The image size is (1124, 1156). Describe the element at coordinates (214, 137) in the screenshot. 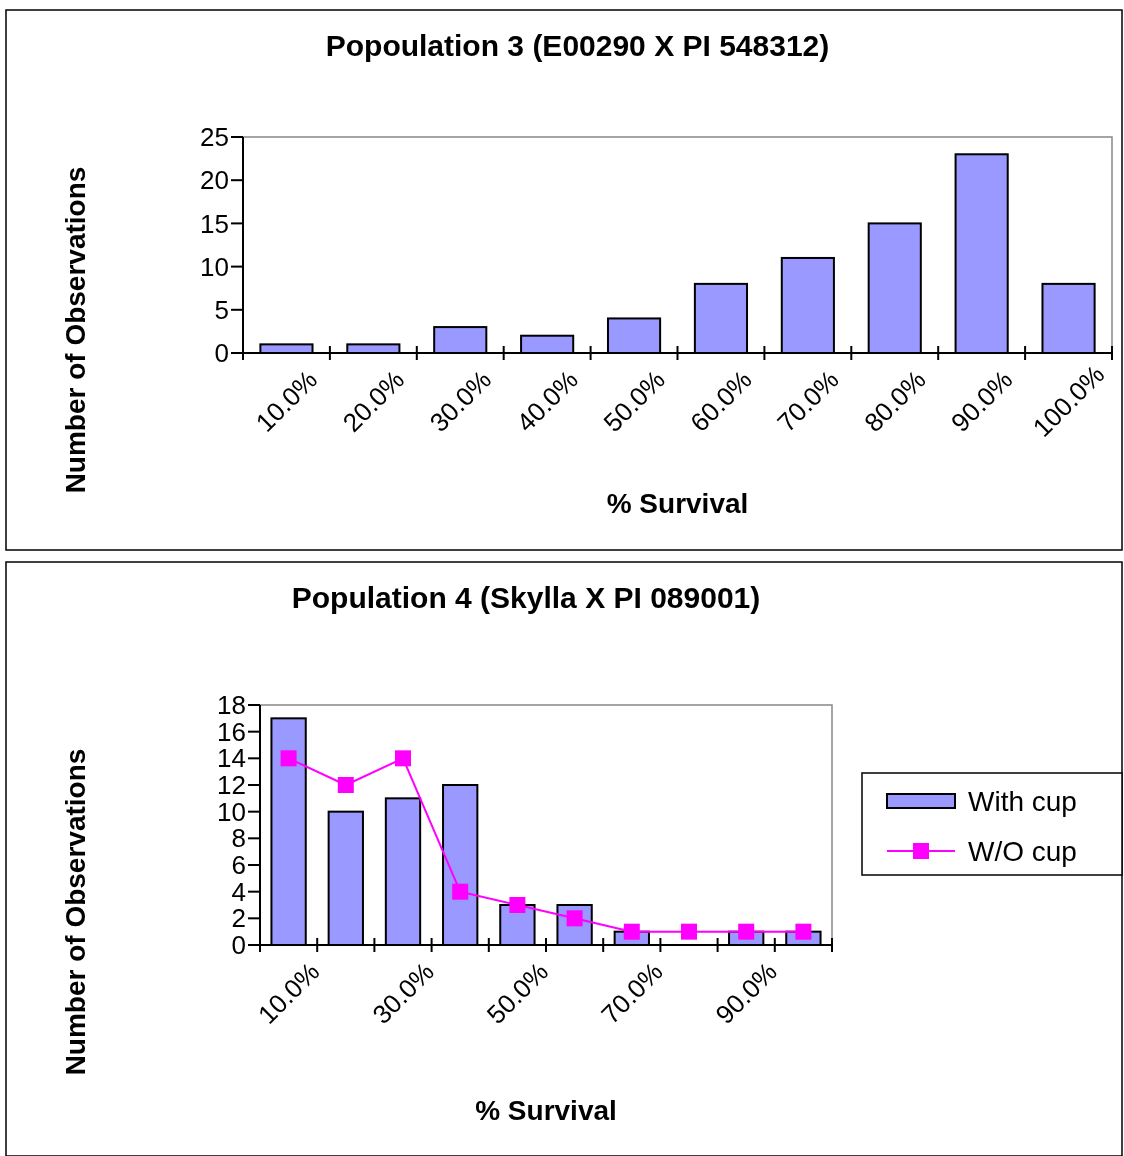

I see `y-tick-label: 25` at that location.